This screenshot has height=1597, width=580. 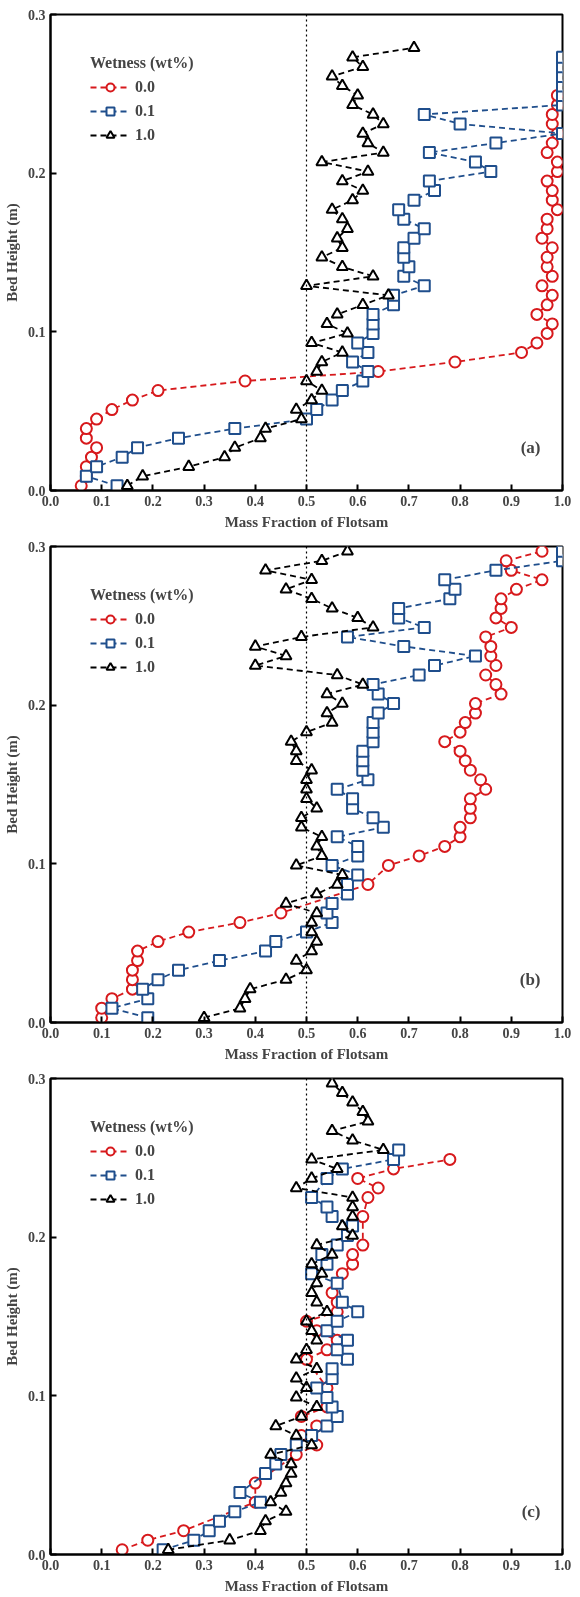 What do you see at coordinates (530, 447) in the screenshot?
I see `annotation: (a)` at bounding box center [530, 447].